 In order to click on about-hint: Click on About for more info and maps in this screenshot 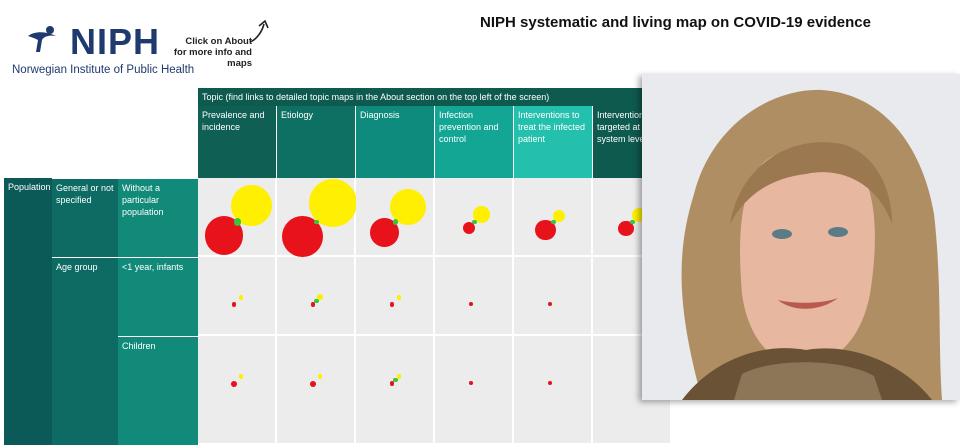, I will do `click(212, 52)`.